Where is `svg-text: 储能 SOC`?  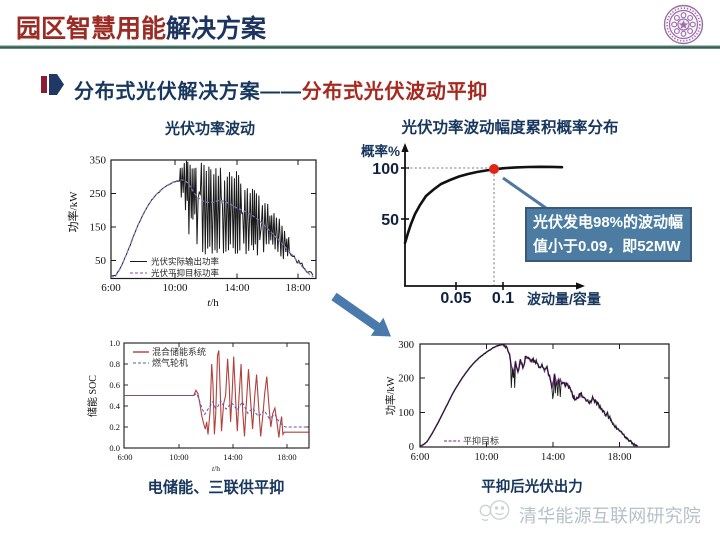
svg-text: 储能 SOC is located at coordinates (92, 396).